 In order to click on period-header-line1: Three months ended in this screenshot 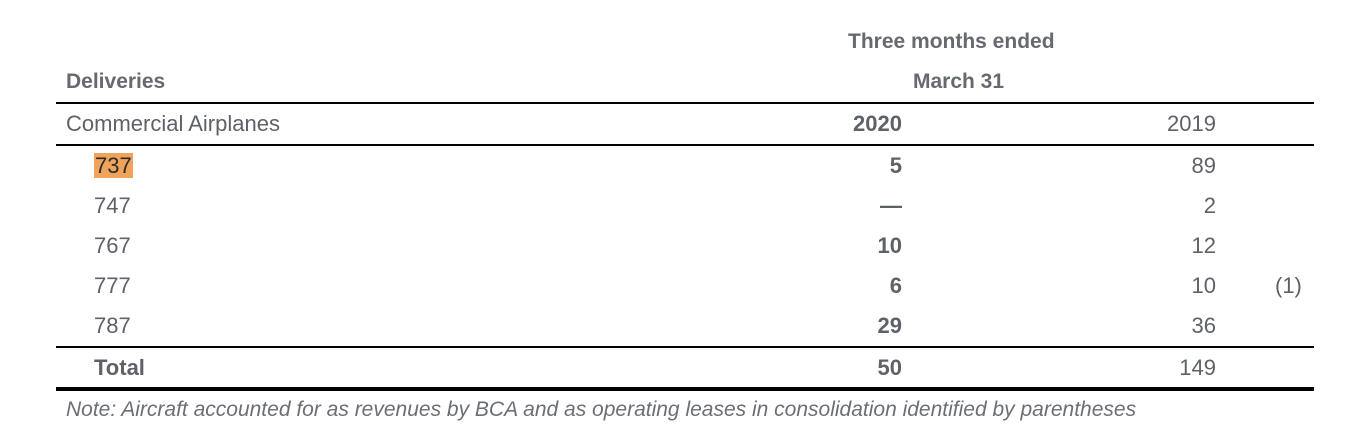, I will do `click(951, 41)`.